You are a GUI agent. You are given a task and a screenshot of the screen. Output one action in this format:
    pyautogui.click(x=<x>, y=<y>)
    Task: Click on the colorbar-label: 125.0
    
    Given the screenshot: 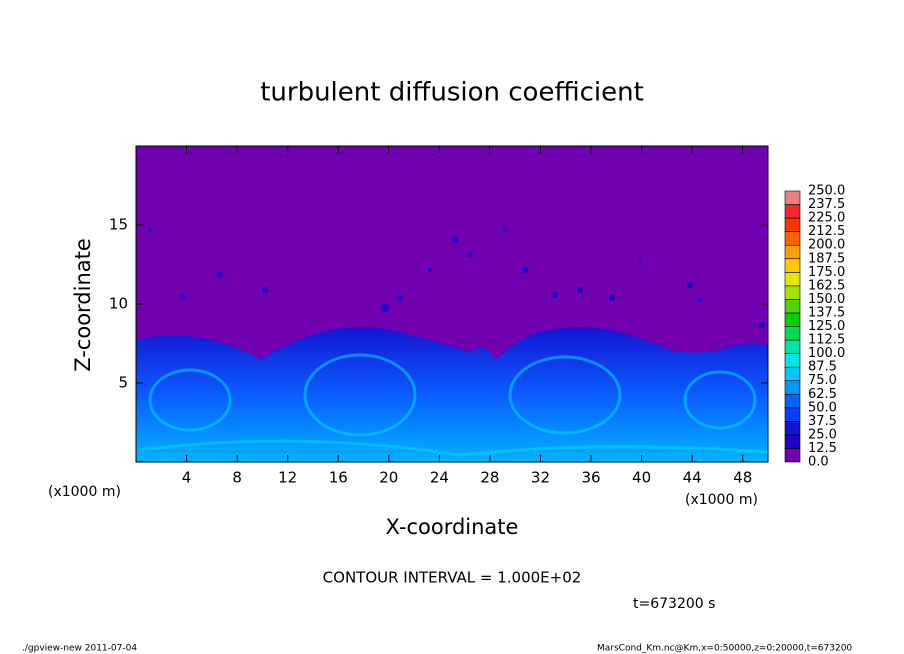 What is the action you would take?
    pyautogui.click(x=826, y=326)
    